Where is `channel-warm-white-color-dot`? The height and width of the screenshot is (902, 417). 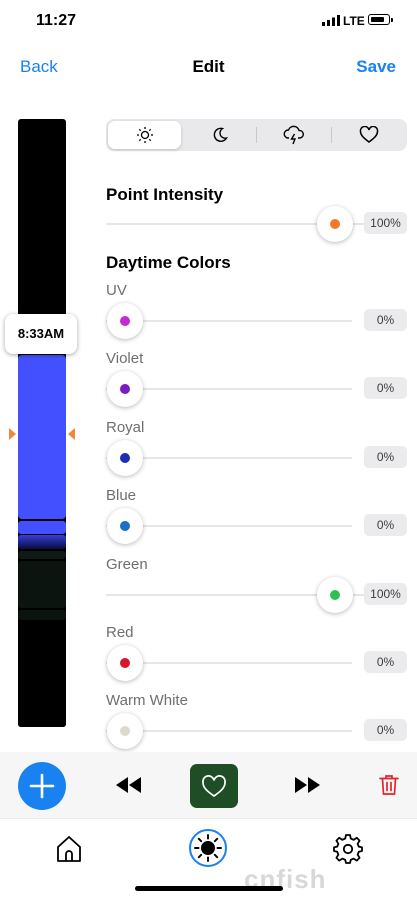
channel-warm-white-color-dot is located at coordinates (125, 731).